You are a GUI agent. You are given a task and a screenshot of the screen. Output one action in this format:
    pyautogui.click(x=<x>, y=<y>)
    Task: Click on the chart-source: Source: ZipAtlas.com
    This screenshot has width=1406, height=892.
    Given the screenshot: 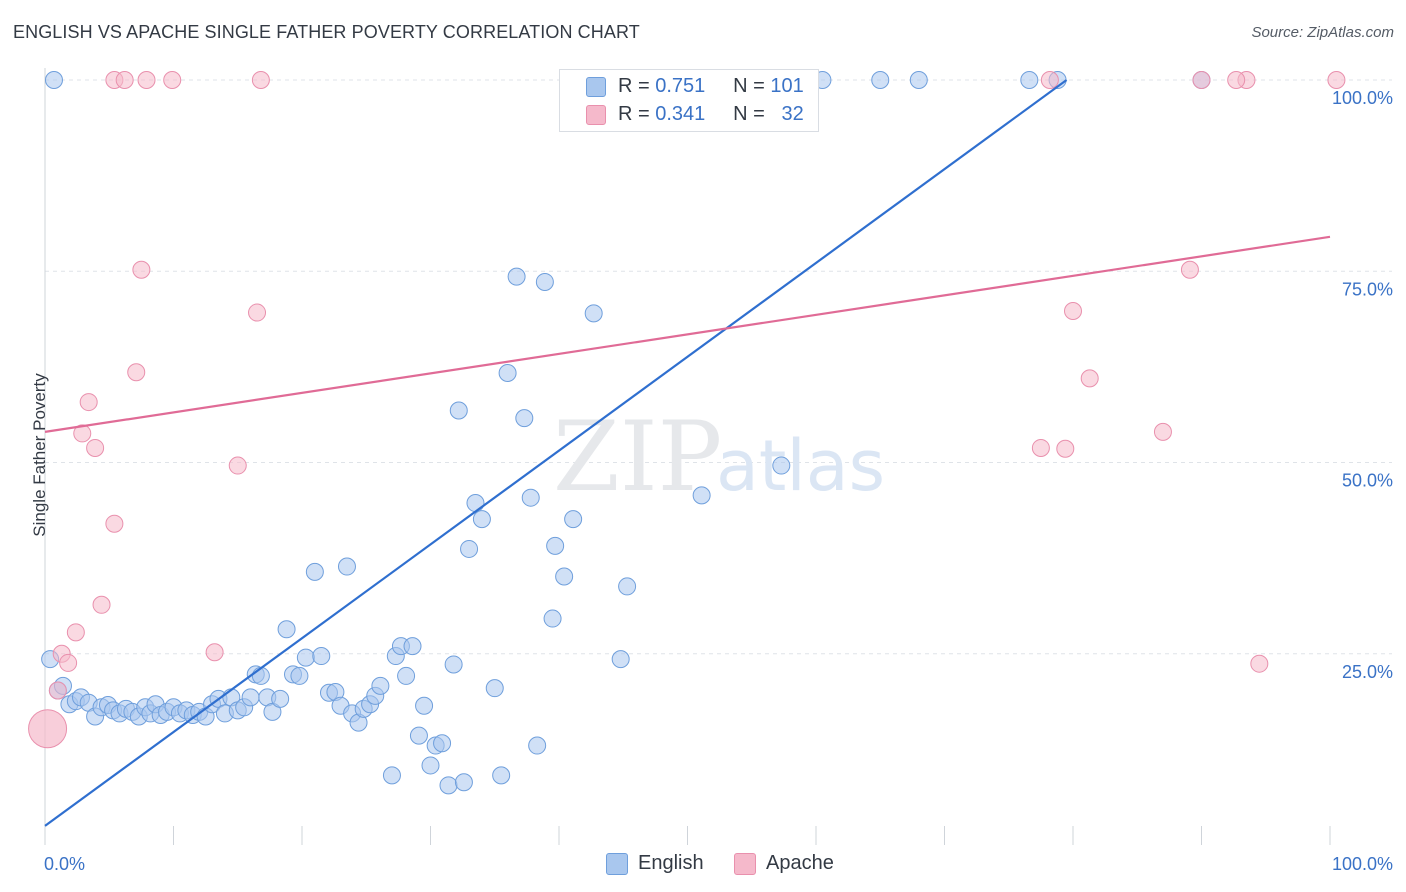 What is the action you would take?
    pyautogui.click(x=1322, y=32)
    